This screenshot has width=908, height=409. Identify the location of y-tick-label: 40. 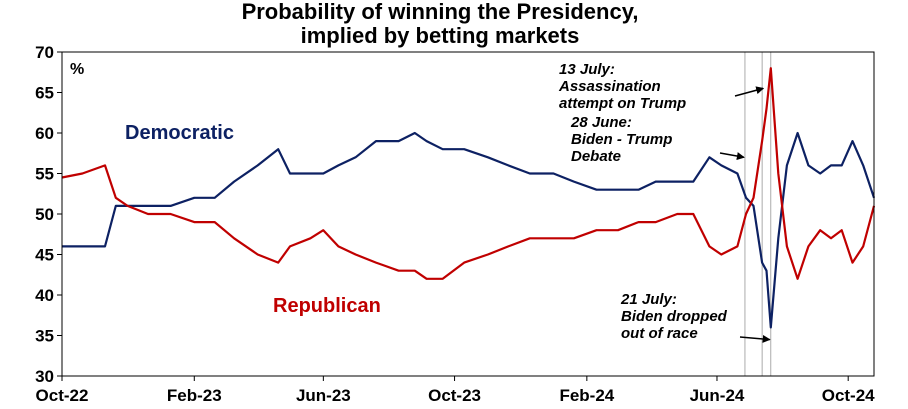
(44, 295).